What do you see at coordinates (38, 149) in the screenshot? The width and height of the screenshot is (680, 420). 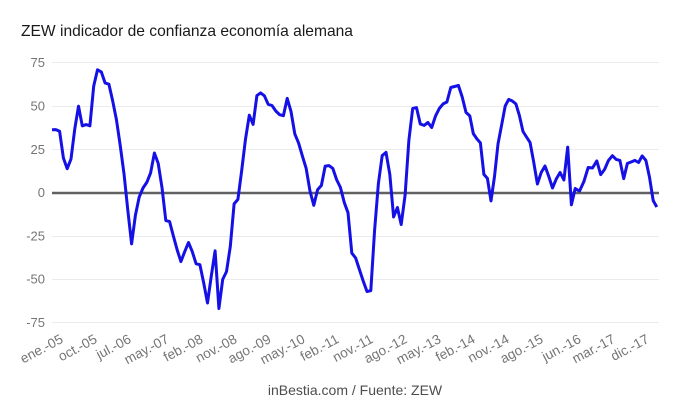 I see `svg-text: 25` at bounding box center [38, 149].